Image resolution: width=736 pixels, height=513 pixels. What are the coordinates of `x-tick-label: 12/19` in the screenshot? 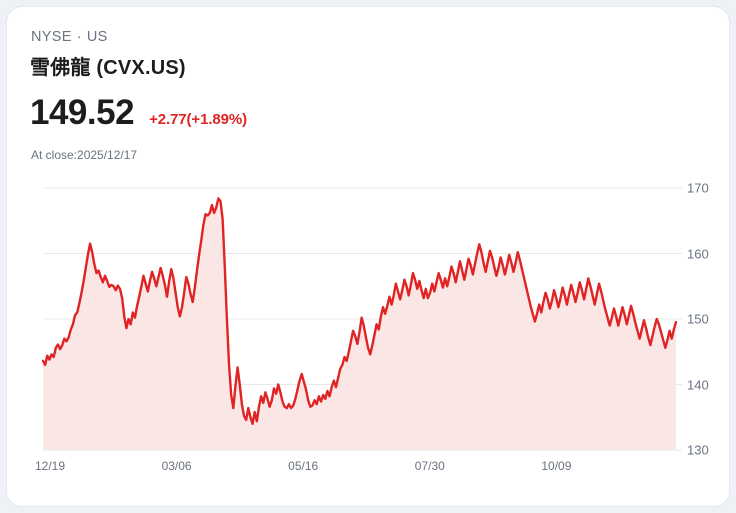 It's located at (50, 466).